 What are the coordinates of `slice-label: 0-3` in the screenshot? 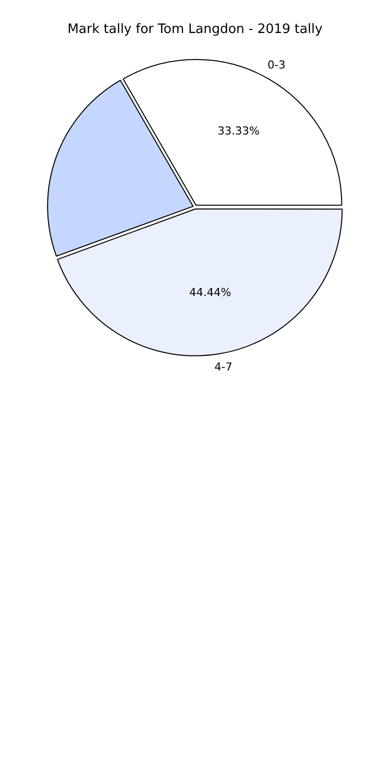 It's located at (276, 65).